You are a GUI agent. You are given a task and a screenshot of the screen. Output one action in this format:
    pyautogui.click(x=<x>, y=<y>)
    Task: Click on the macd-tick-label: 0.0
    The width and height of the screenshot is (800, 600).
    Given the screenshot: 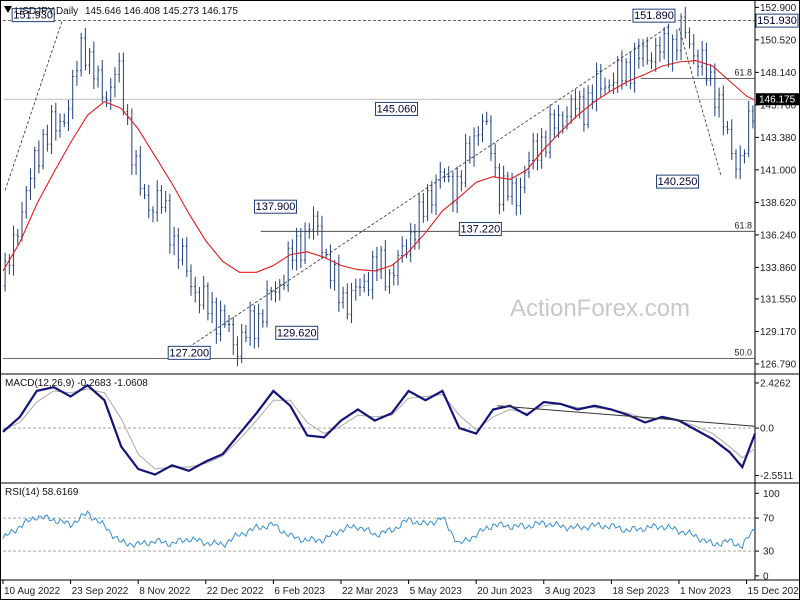 What is the action you would take?
    pyautogui.click(x=767, y=429)
    